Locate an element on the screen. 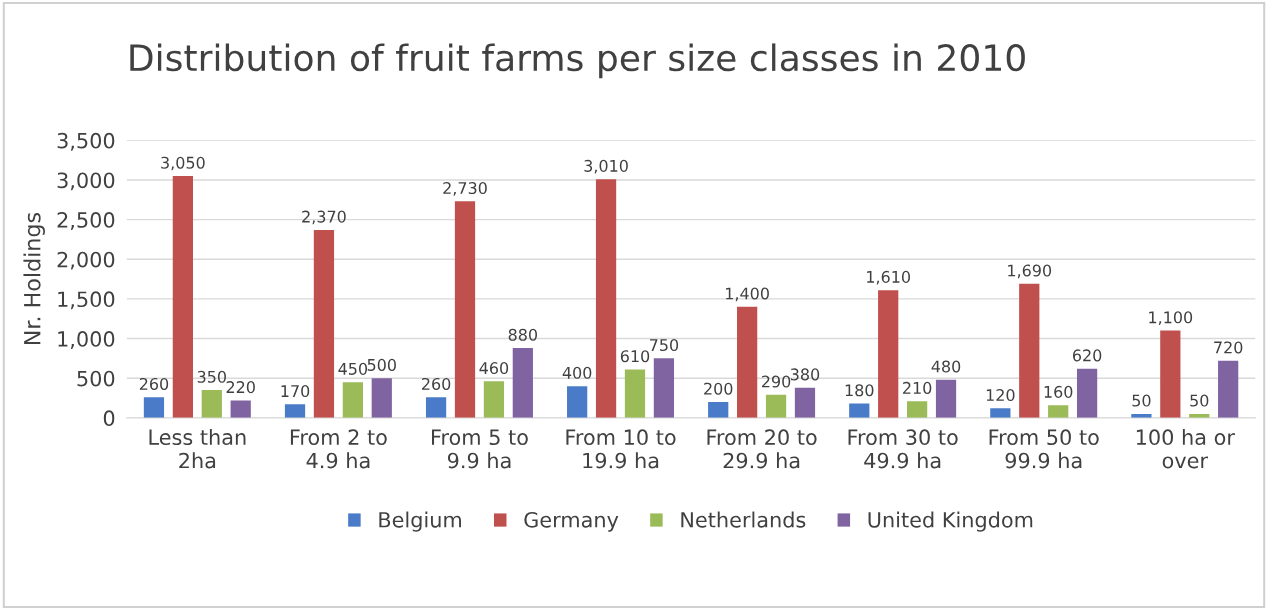 The height and width of the screenshot is (610, 1268). chart-title: Distribution of fruit farms per size classes in 2010 is located at coordinates (577, 61).